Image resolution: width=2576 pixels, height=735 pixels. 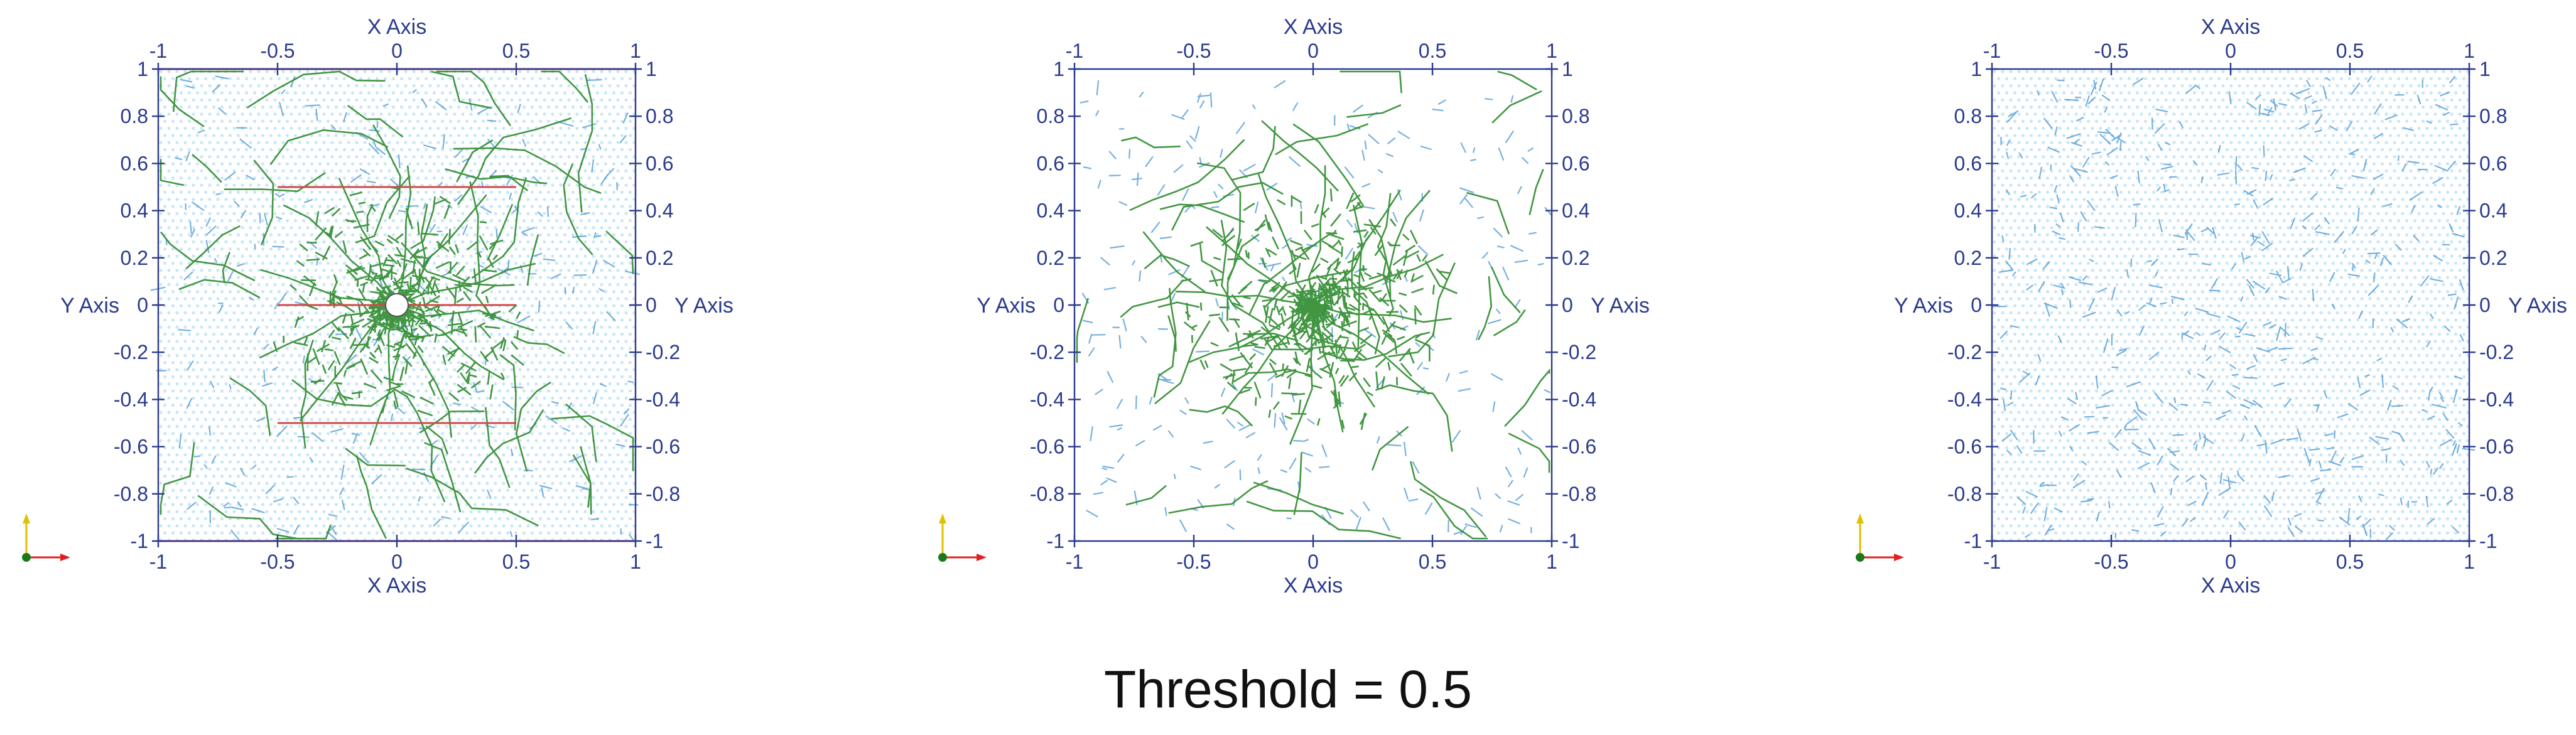 What do you see at coordinates (1313, 305) in the screenshot?
I see `green-edges` at bounding box center [1313, 305].